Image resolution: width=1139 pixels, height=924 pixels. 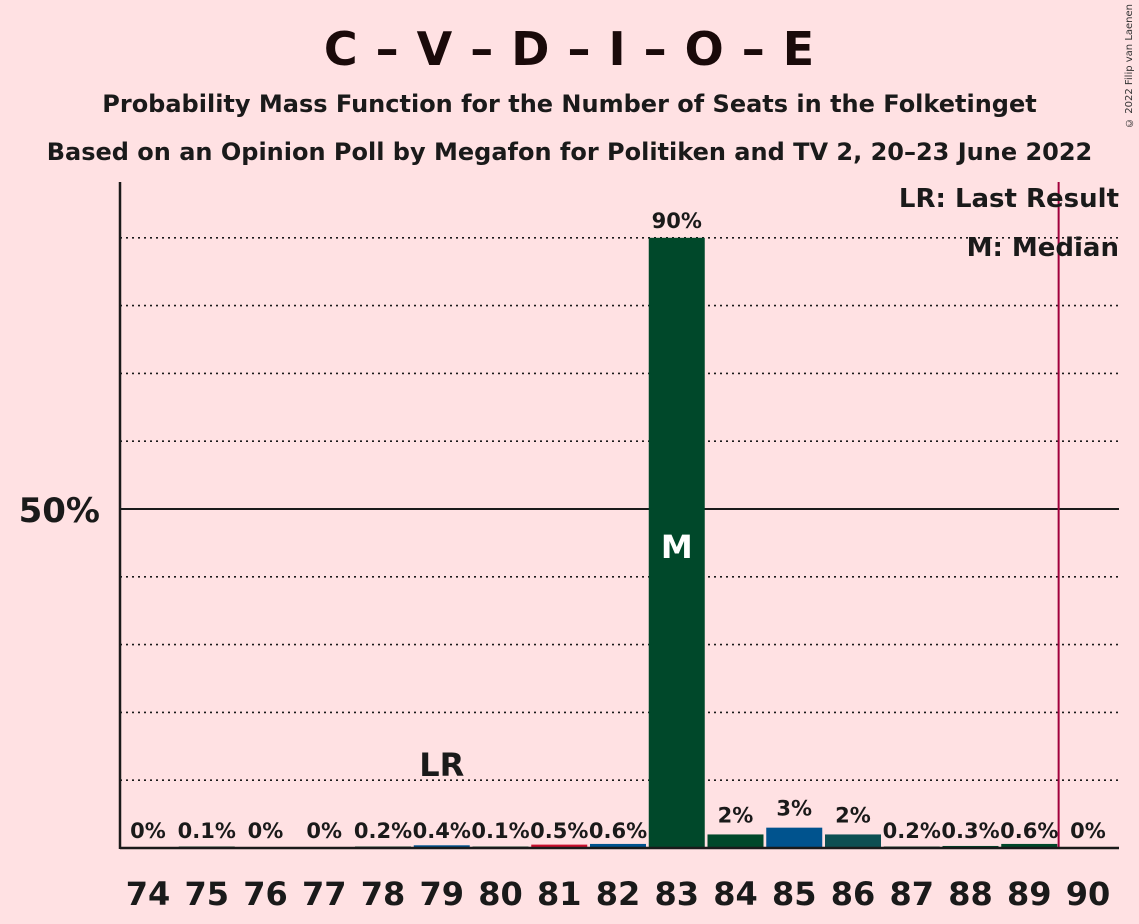 I want to click on x-tick-90: 90, so click(x=1088, y=894).